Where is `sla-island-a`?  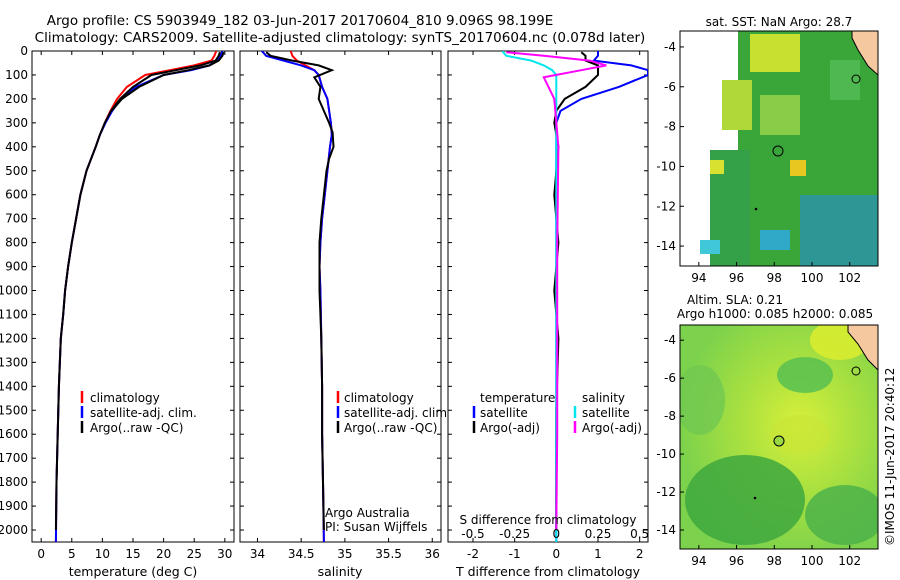 sla-island-a is located at coordinates (856, 371).